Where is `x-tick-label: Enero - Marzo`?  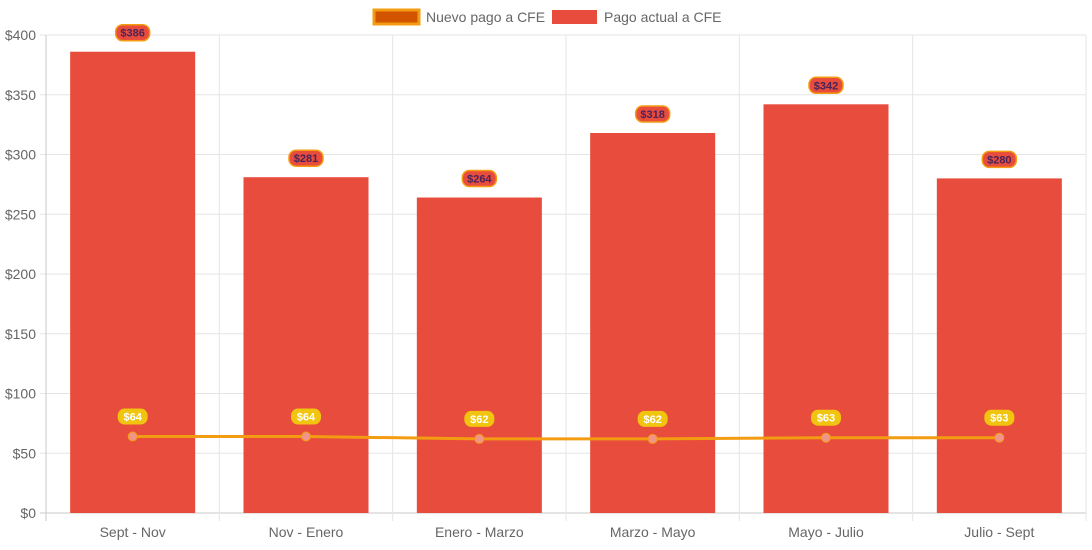
x-tick-label: Enero - Marzo is located at coordinates (479, 532).